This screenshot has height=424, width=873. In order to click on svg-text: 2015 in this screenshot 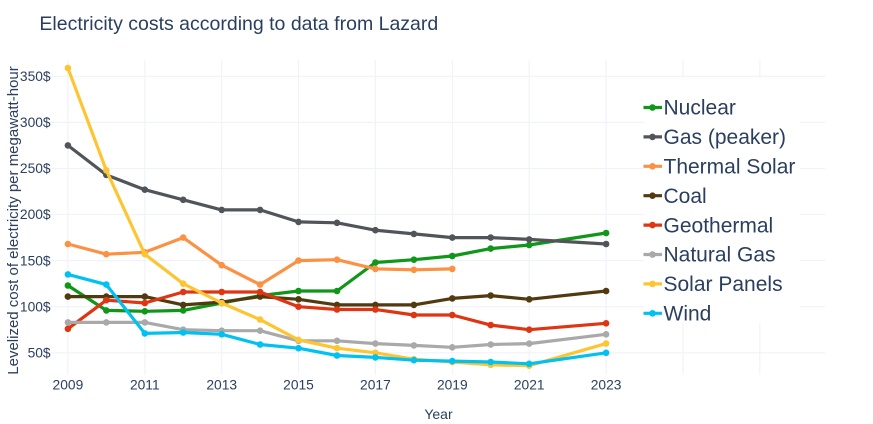, I will do `click(298, 385)`.